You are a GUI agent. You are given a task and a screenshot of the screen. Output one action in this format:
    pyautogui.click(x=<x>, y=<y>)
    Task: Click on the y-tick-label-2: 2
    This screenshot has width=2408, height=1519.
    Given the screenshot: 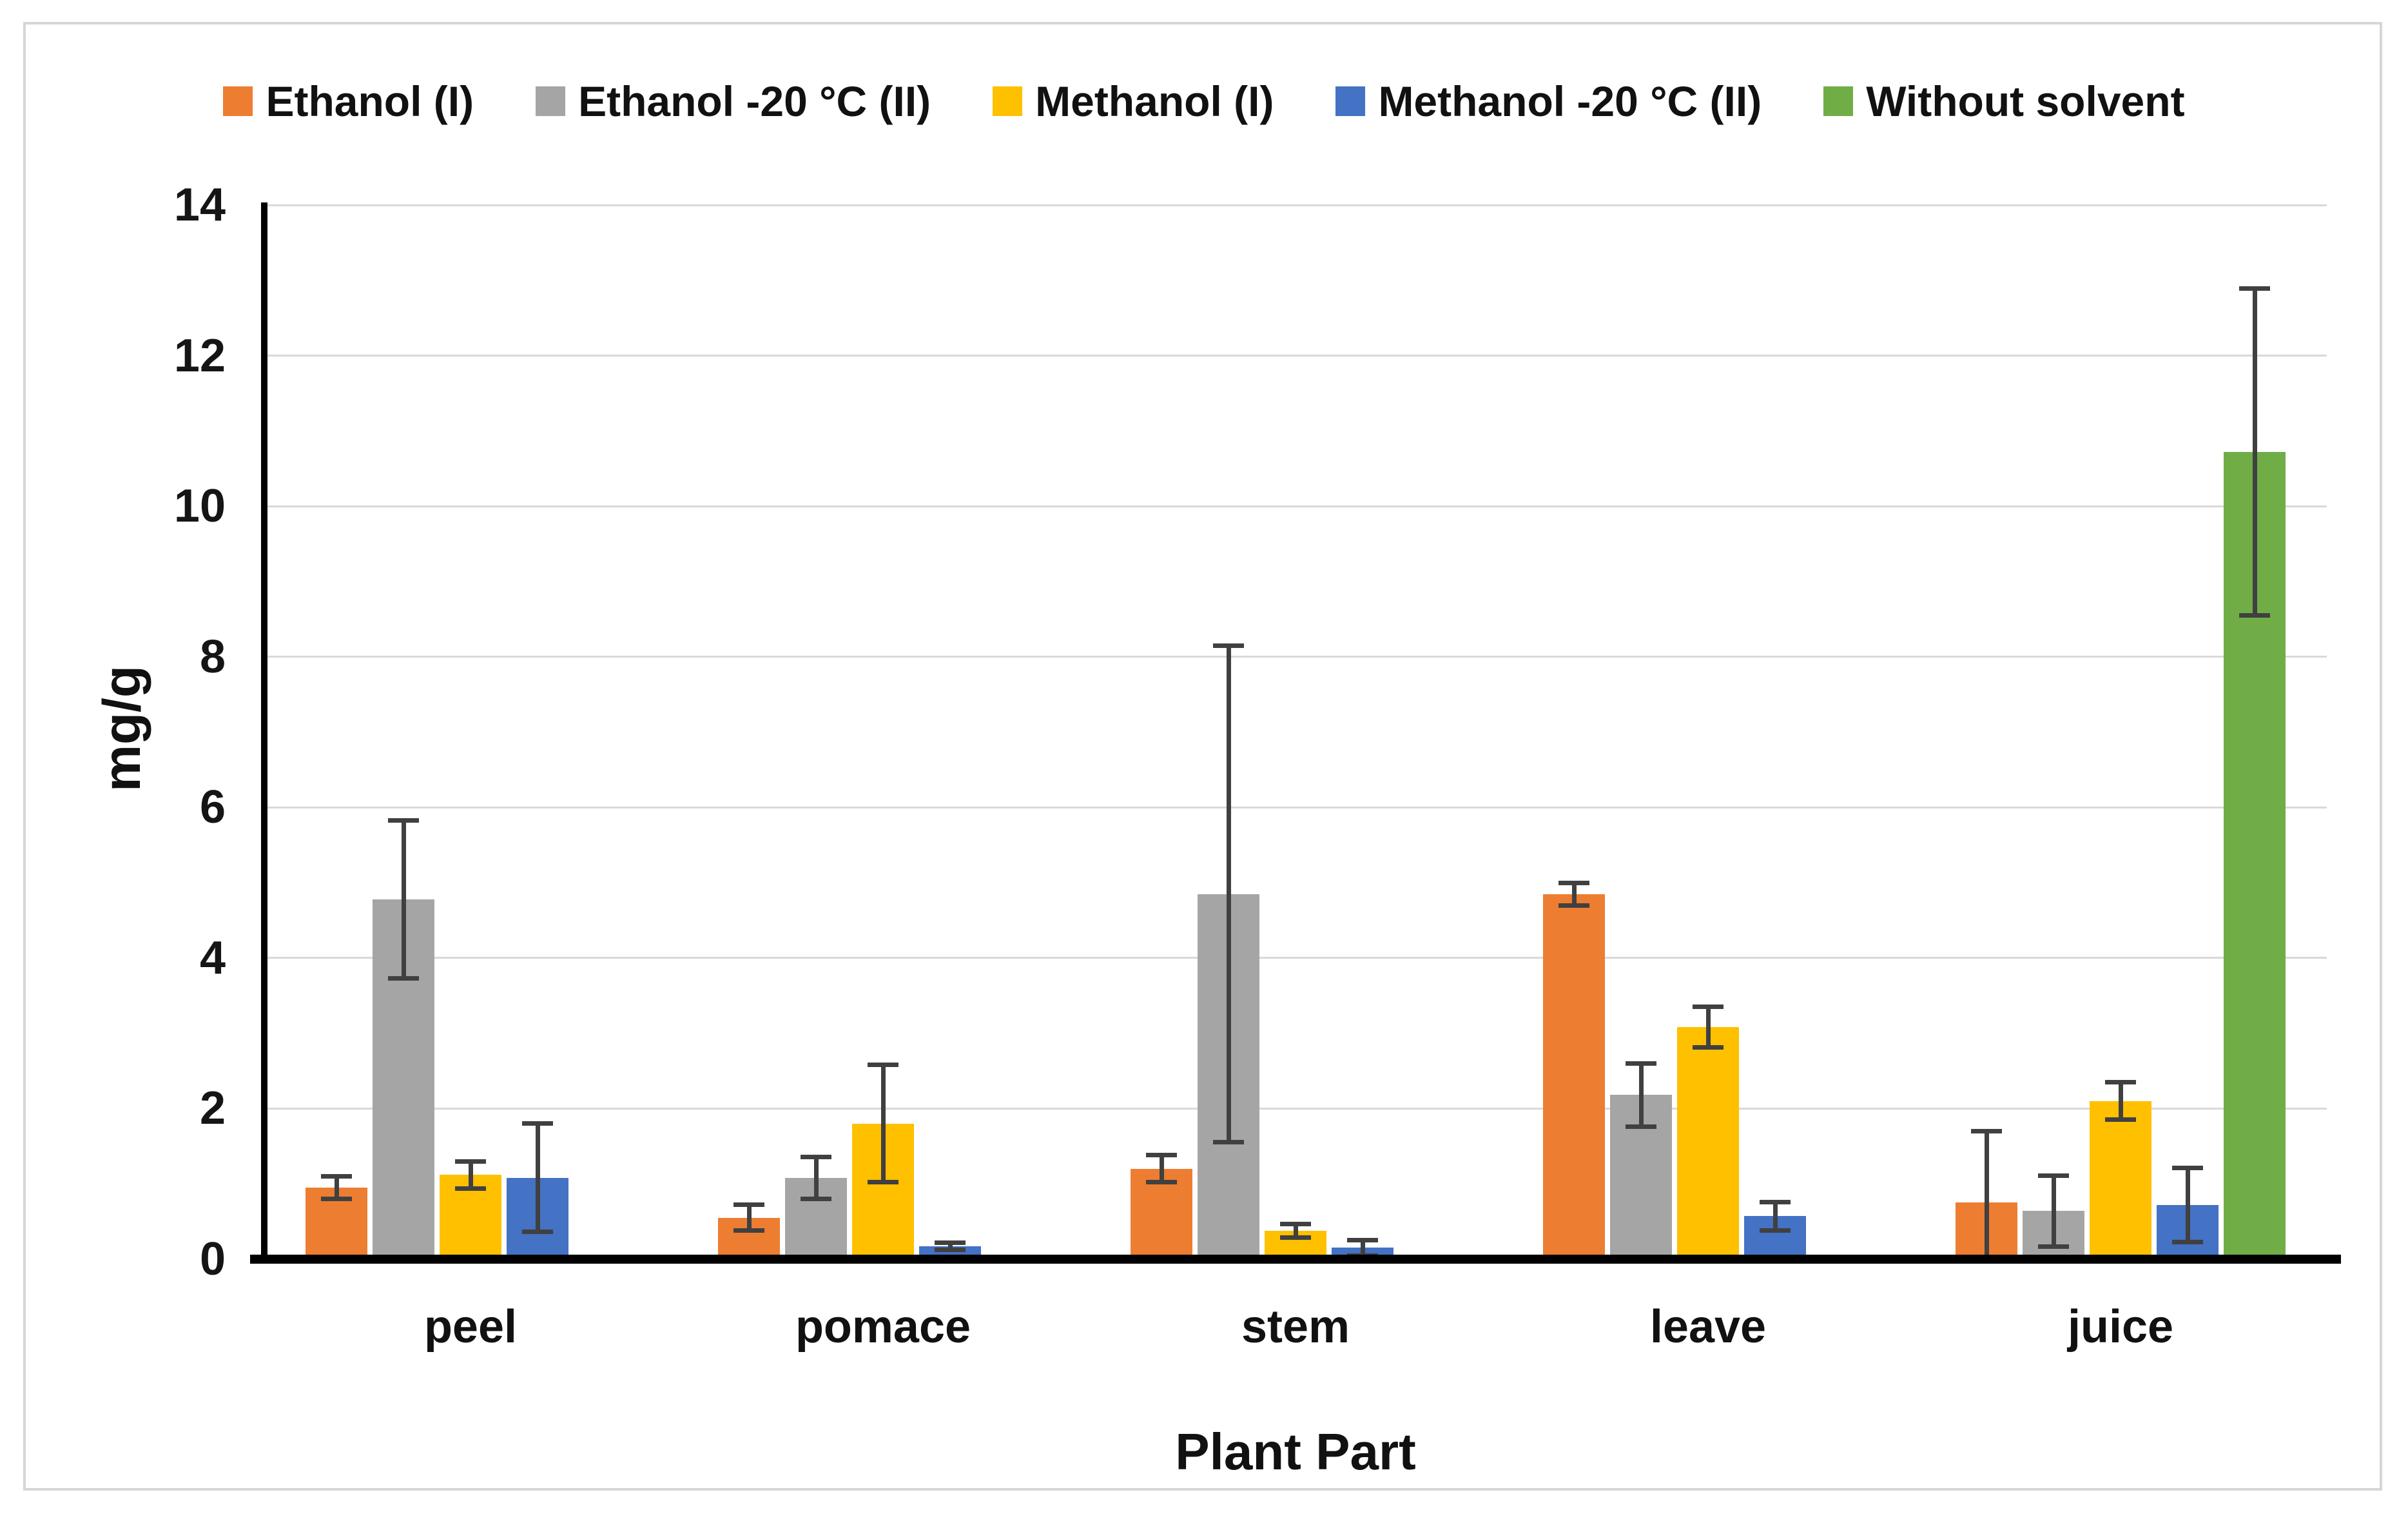 What is the action you would take?
    pyautogui.click(x=212, y=1109)
    